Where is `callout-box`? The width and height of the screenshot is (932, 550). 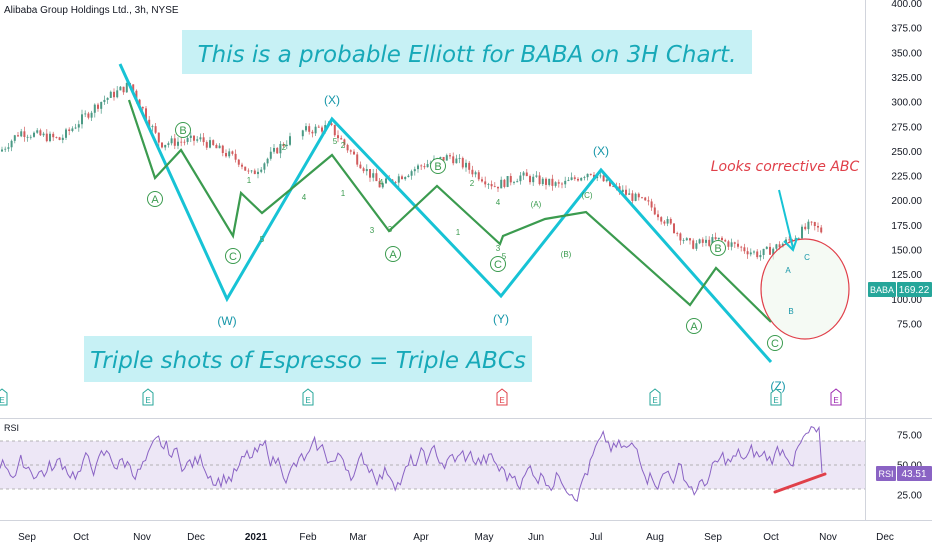 callout-box is located at coordinates (785, 165).